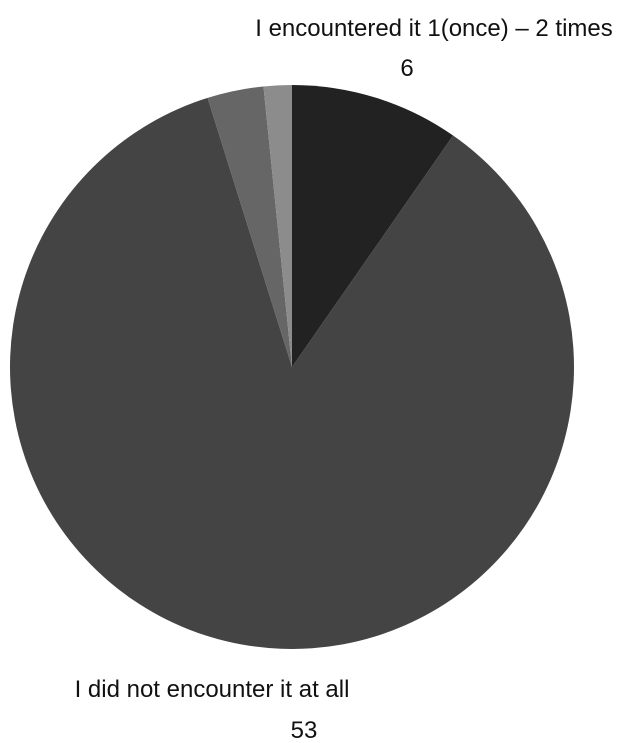  Describe the element at coordinates (212, 689) in the screenshot. I see `label-name-did-not-encounter: I did not encounter it at all` at that location.